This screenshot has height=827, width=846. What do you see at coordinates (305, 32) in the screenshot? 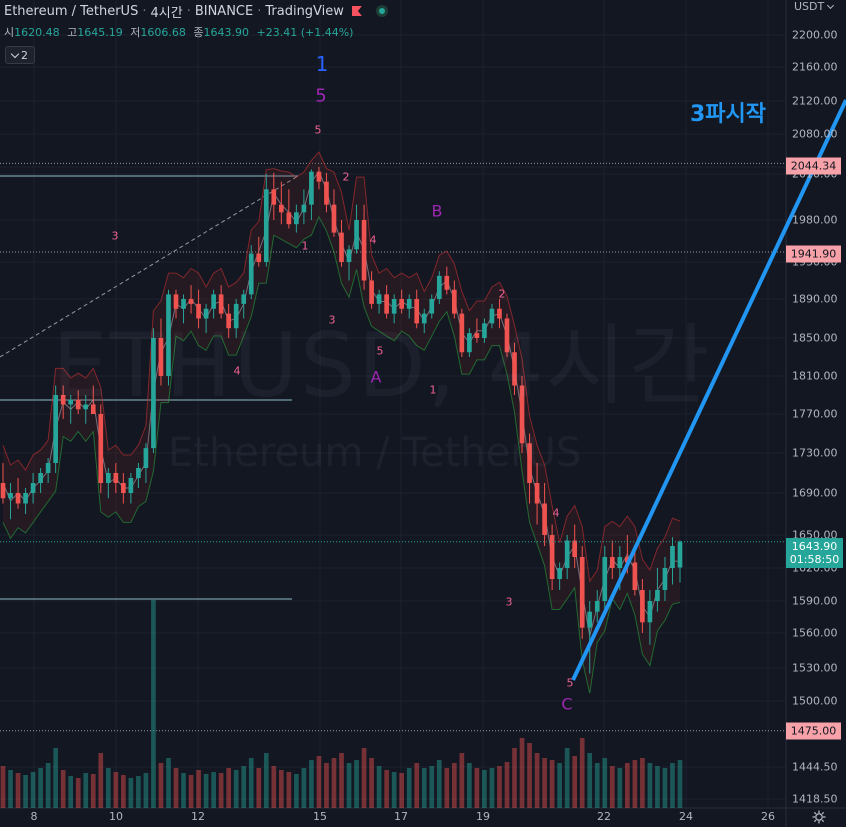
I see `change-value: +23.41 (+1.44%)` at bounding box center [305, 32].